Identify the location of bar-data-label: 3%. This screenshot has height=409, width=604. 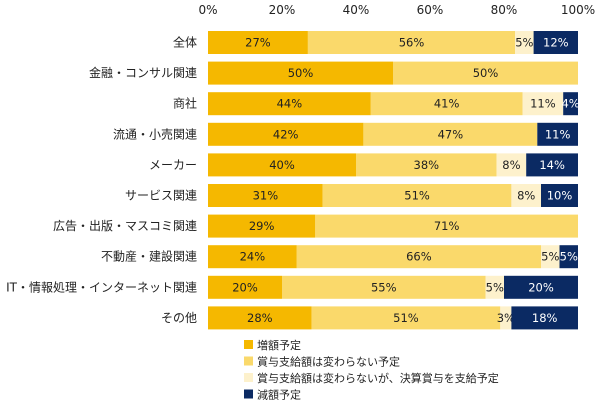
(506, 318).